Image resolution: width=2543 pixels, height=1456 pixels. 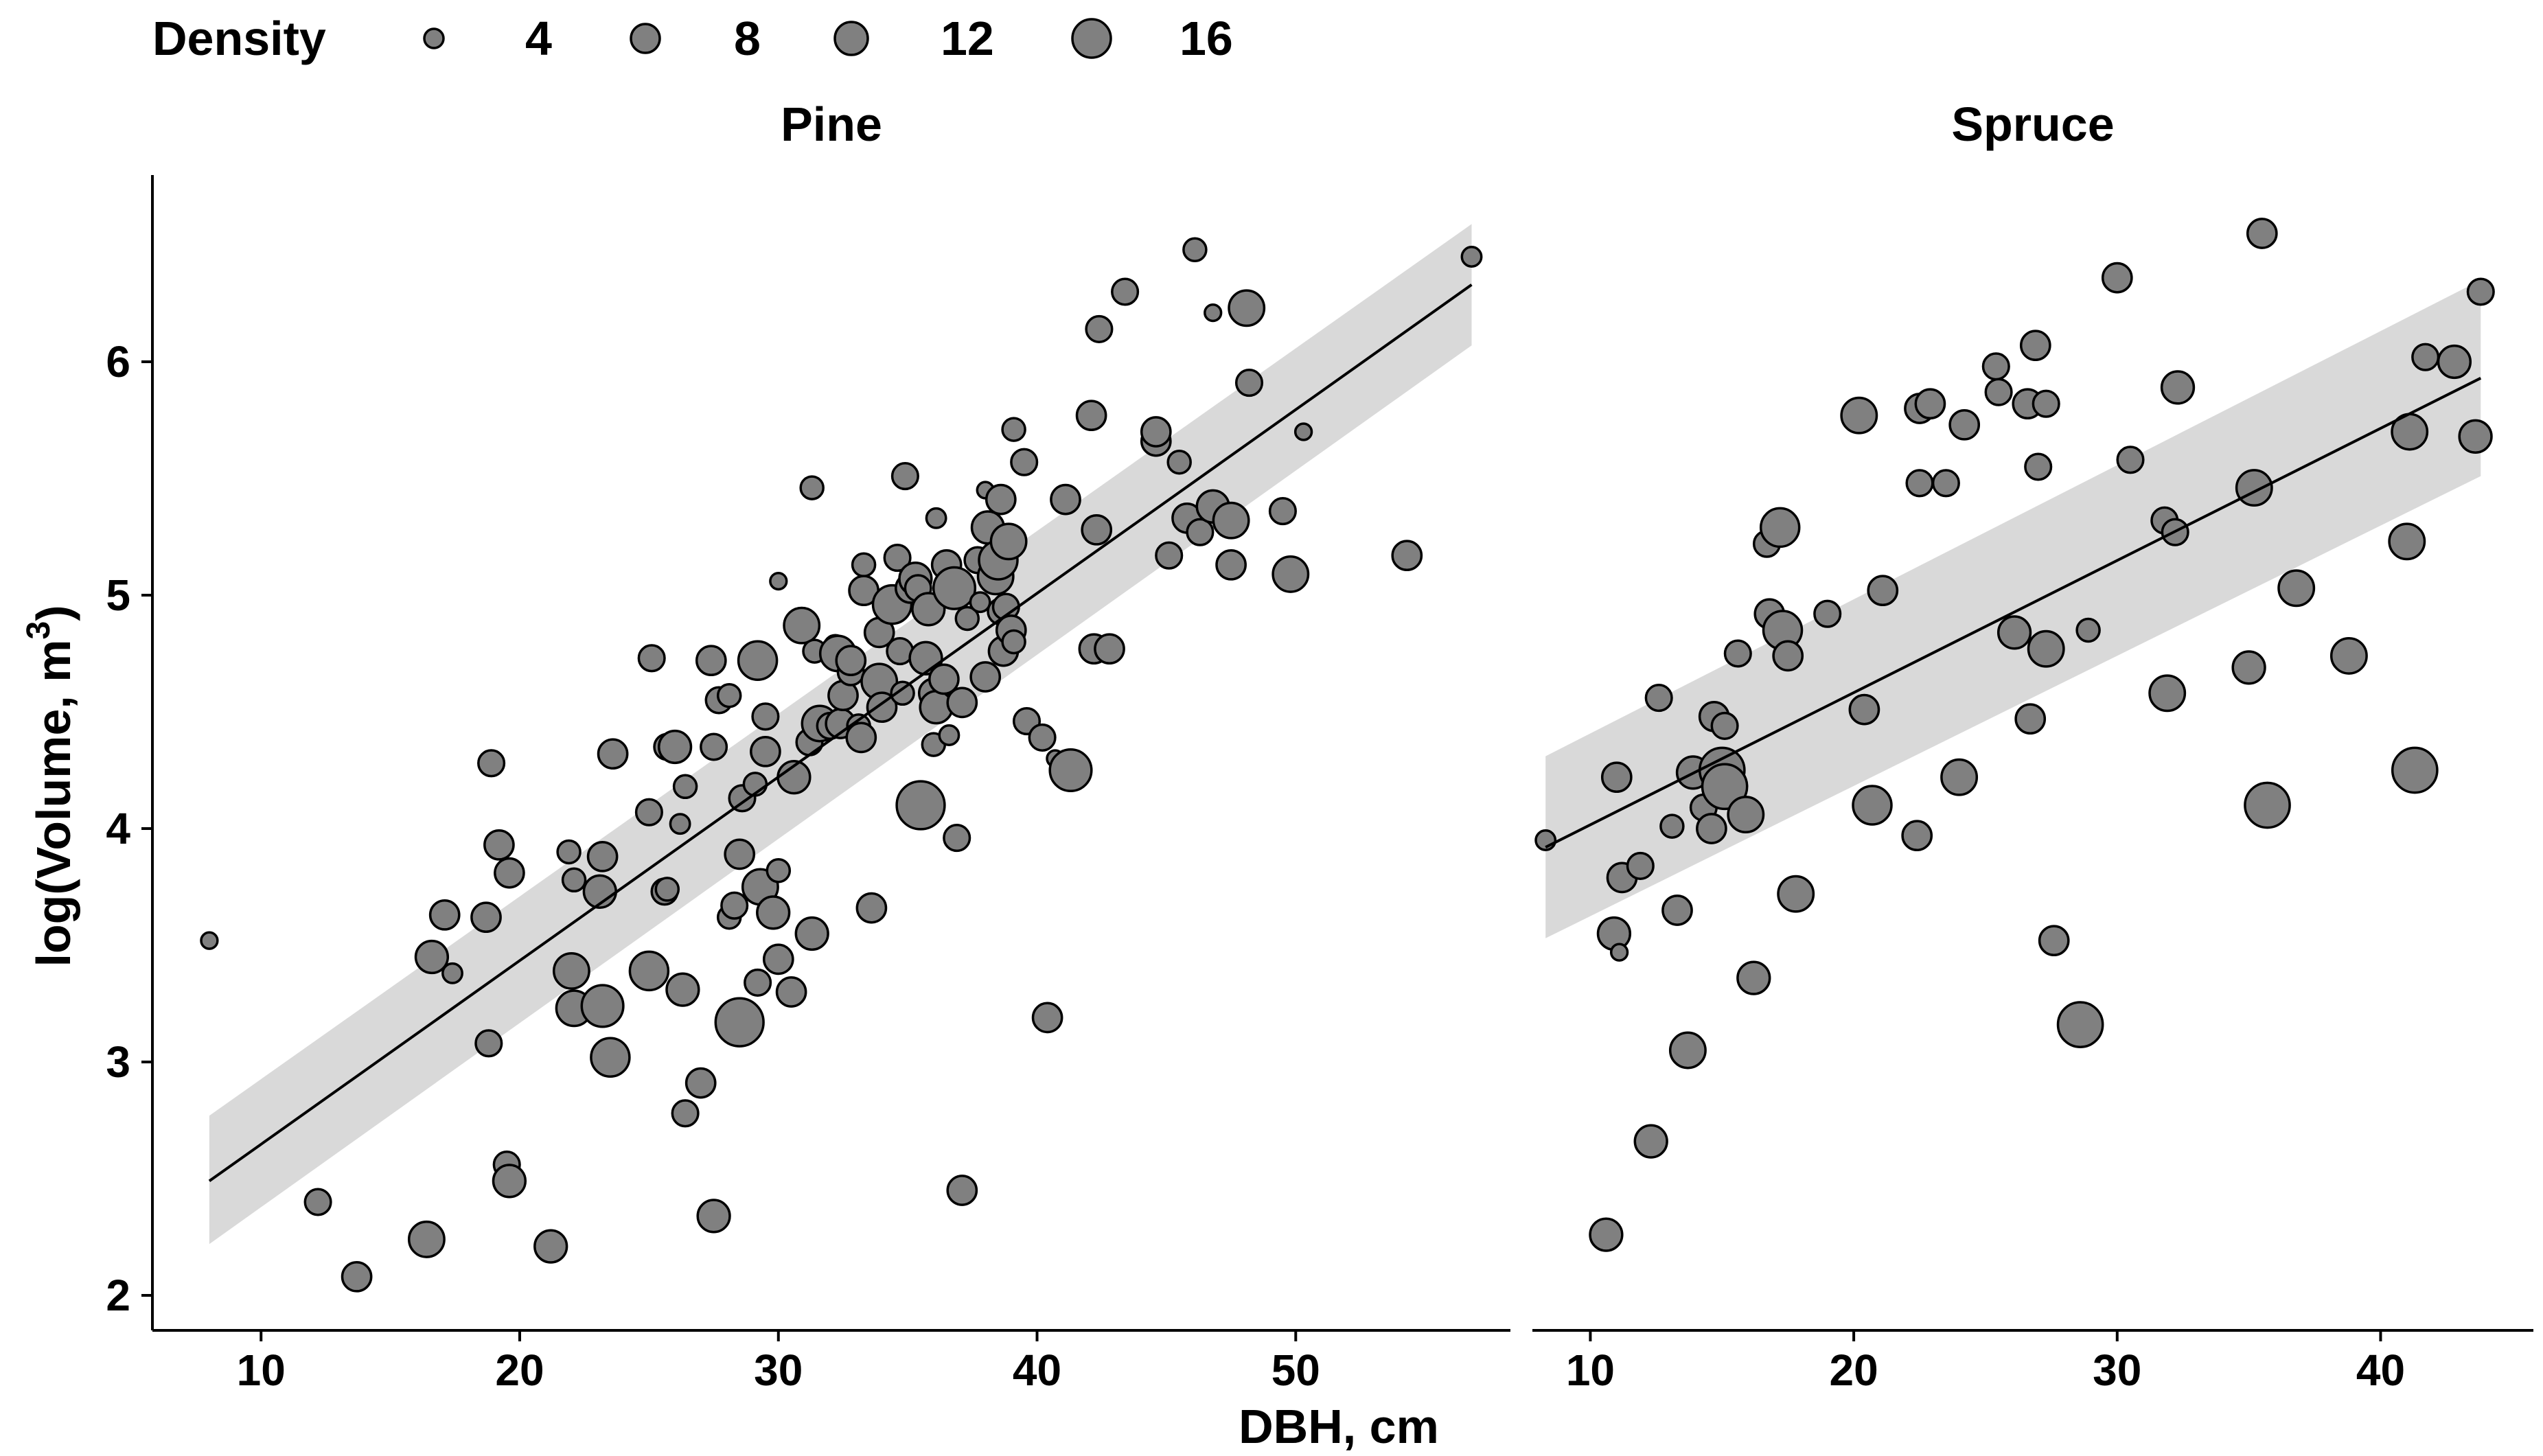 I want to click on y-tick-label: 6, so click(x=118, y=361).